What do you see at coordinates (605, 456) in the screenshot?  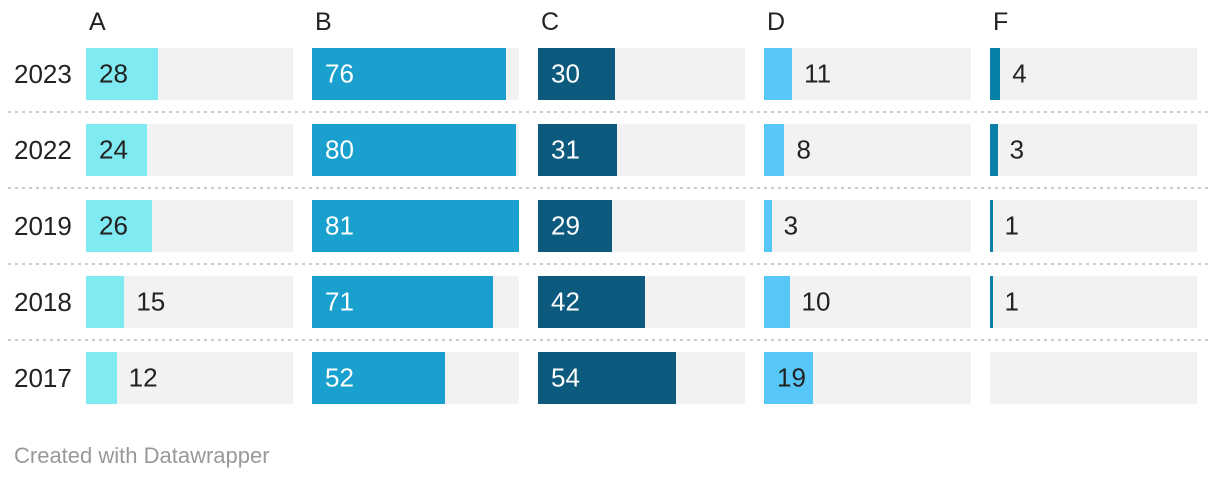 I see `attribution: Created with Datawrapper` at bounding box center [605, 456].